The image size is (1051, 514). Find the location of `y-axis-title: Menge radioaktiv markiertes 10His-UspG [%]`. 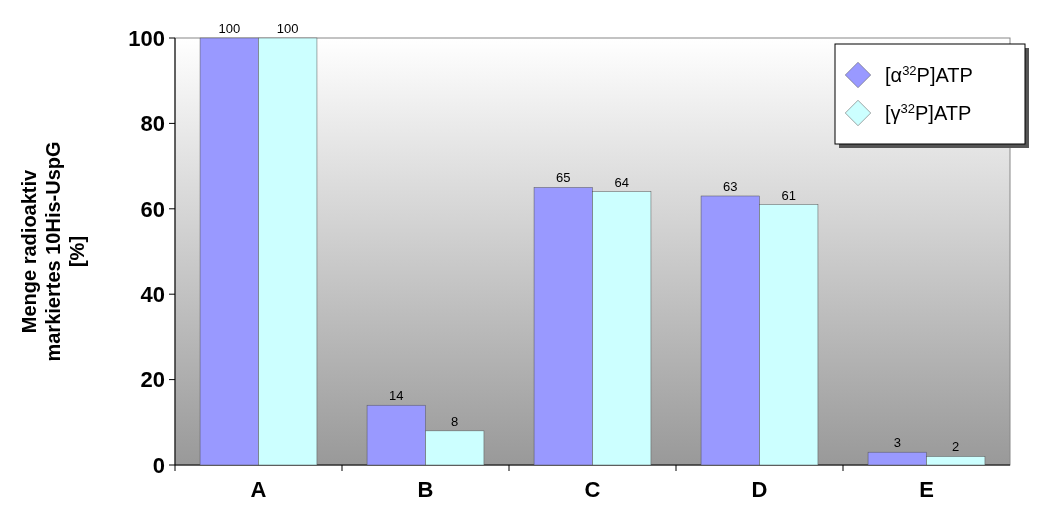

y-axis-title: Menge radioaktiv markiertes 10His-UspG [%] is located at coordinates (53, 251).